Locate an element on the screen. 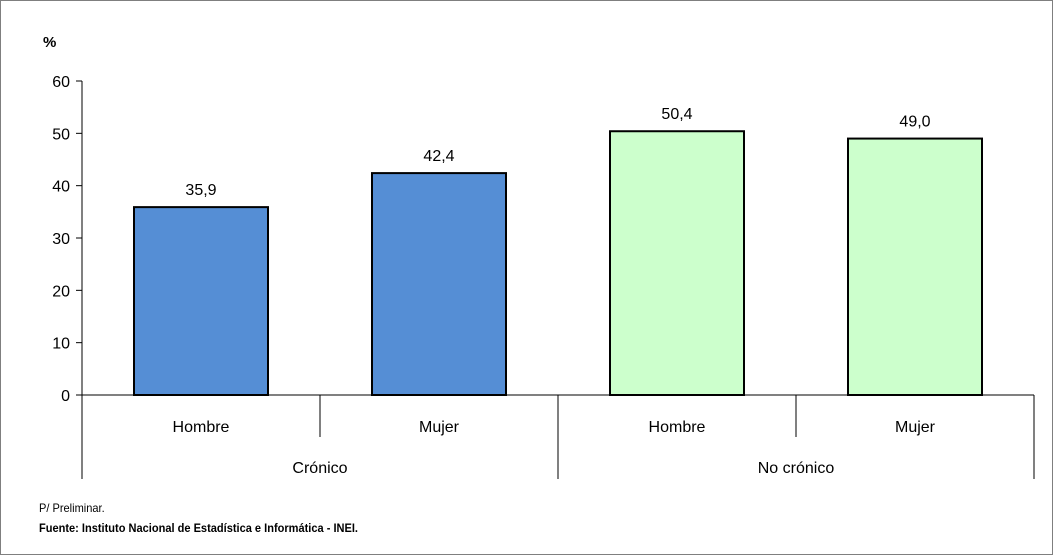 The height and width of the screenshot is (555, 1053). y-tick-label: 50 is located at coordinates (61, 134).